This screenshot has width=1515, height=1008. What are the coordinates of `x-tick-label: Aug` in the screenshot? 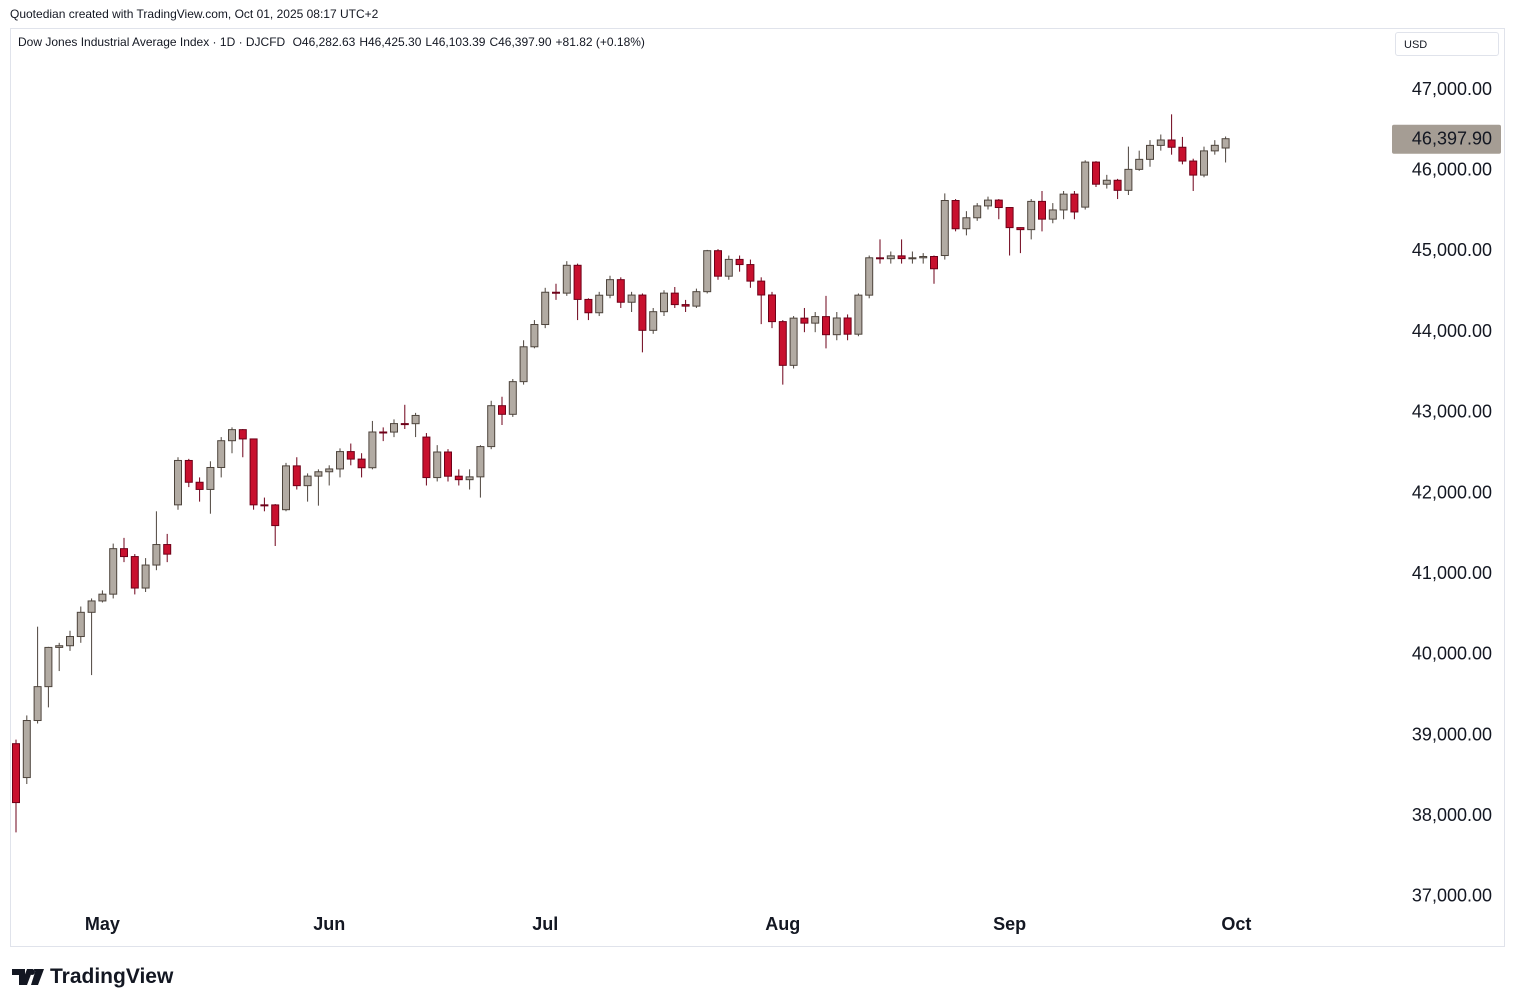 It's located at (782, 924).